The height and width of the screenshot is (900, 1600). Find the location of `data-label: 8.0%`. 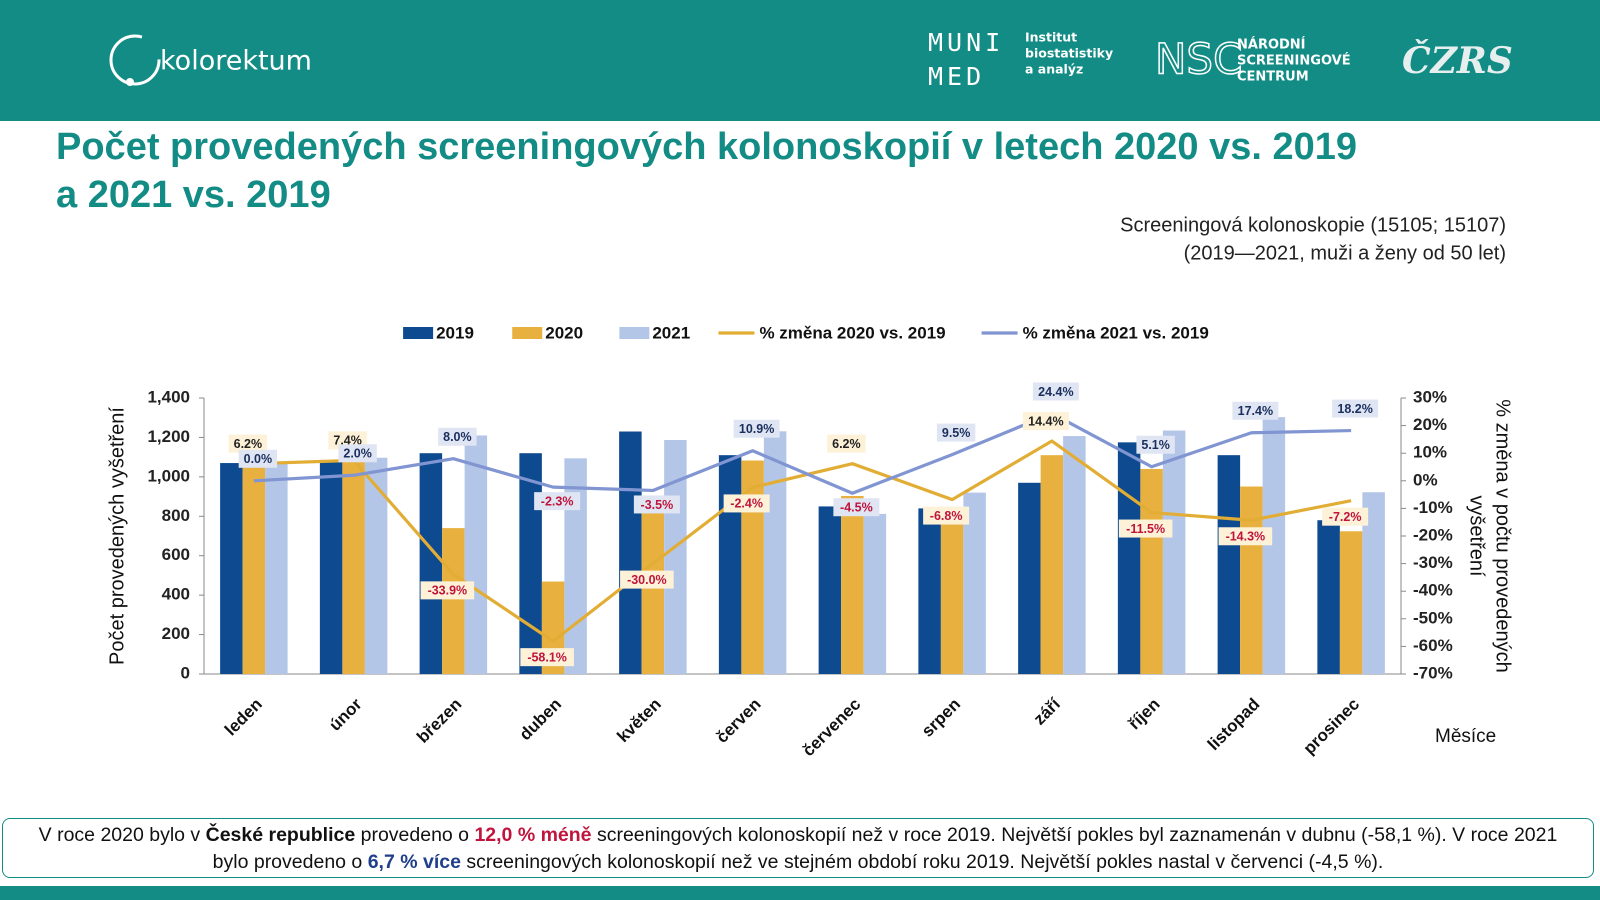

data-label: 8.0% is located at coordinates (457, 437).